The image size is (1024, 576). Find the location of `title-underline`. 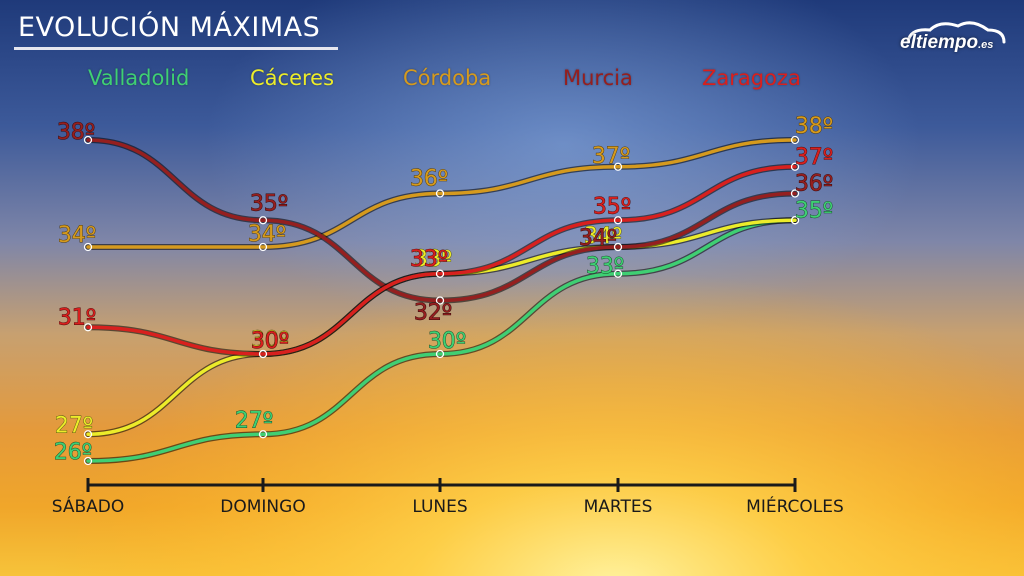

title-underline is located at coordinates (176, 48).